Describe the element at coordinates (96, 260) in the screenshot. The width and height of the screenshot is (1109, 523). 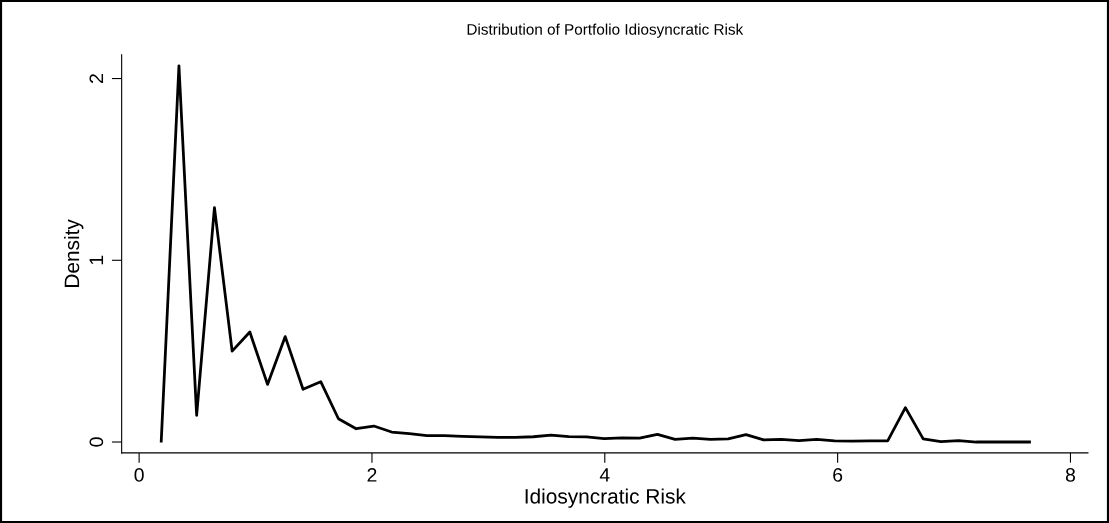
I see `y-tick-label: 1` at that location.